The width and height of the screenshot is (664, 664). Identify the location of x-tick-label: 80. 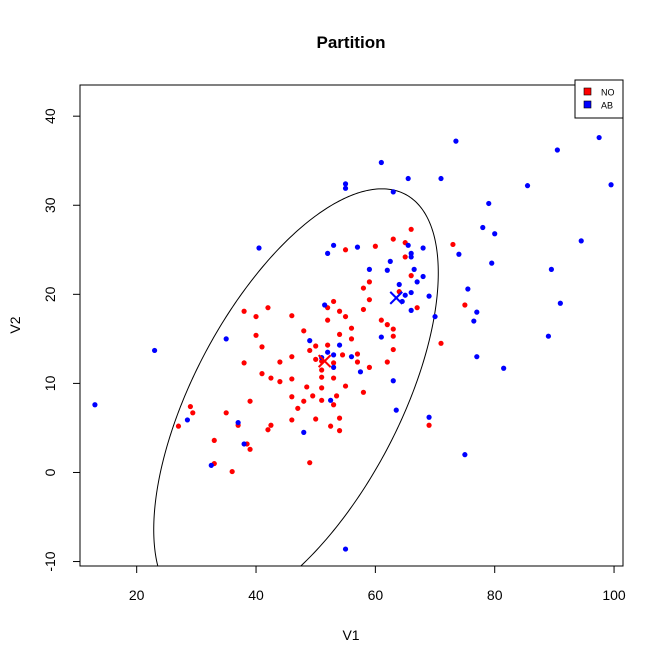
(495, 595).